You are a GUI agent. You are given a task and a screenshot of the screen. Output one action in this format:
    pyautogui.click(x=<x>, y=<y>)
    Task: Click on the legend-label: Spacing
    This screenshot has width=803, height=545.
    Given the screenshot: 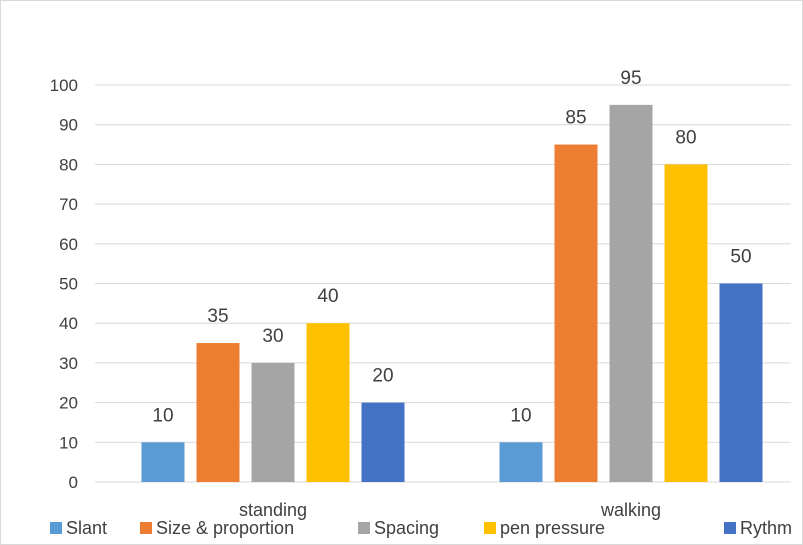 What is the action you would take?
    pyautogui.click(x=406, y=528)
    